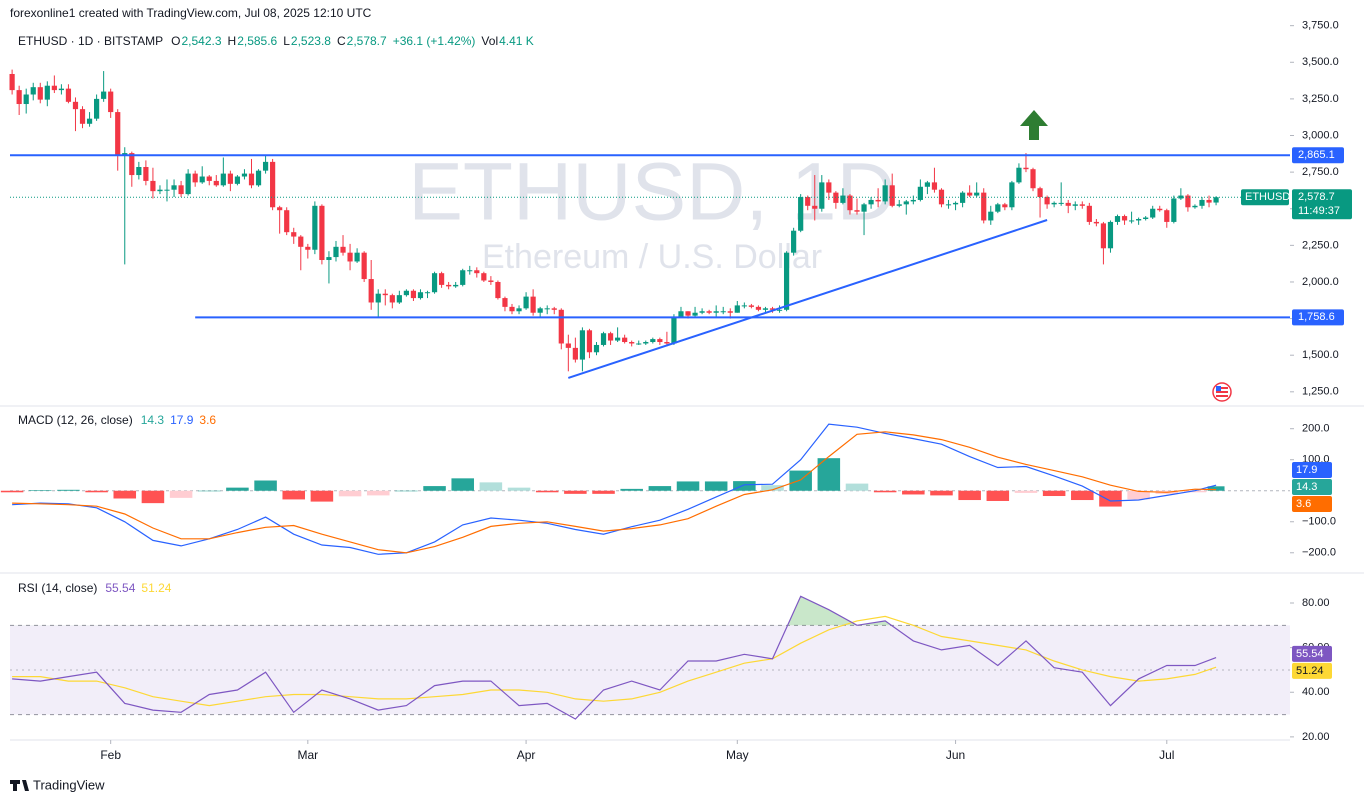  Describe the element at coordinates (1316, 692) in the screenshot. I see `y-tick-label: 40.00` at that location.